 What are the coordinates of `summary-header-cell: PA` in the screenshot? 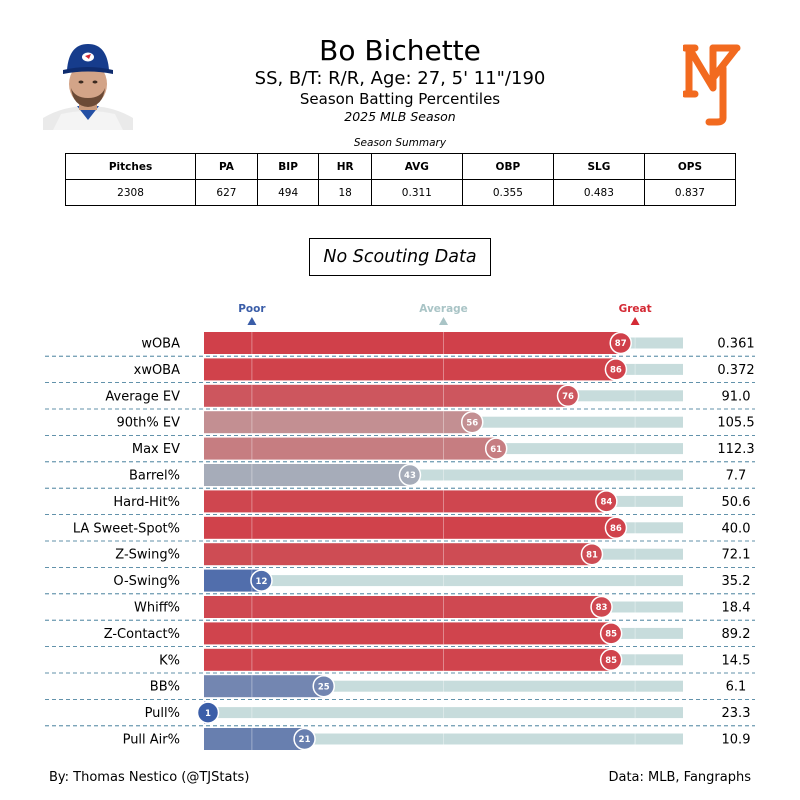 It's located at (226, 166).